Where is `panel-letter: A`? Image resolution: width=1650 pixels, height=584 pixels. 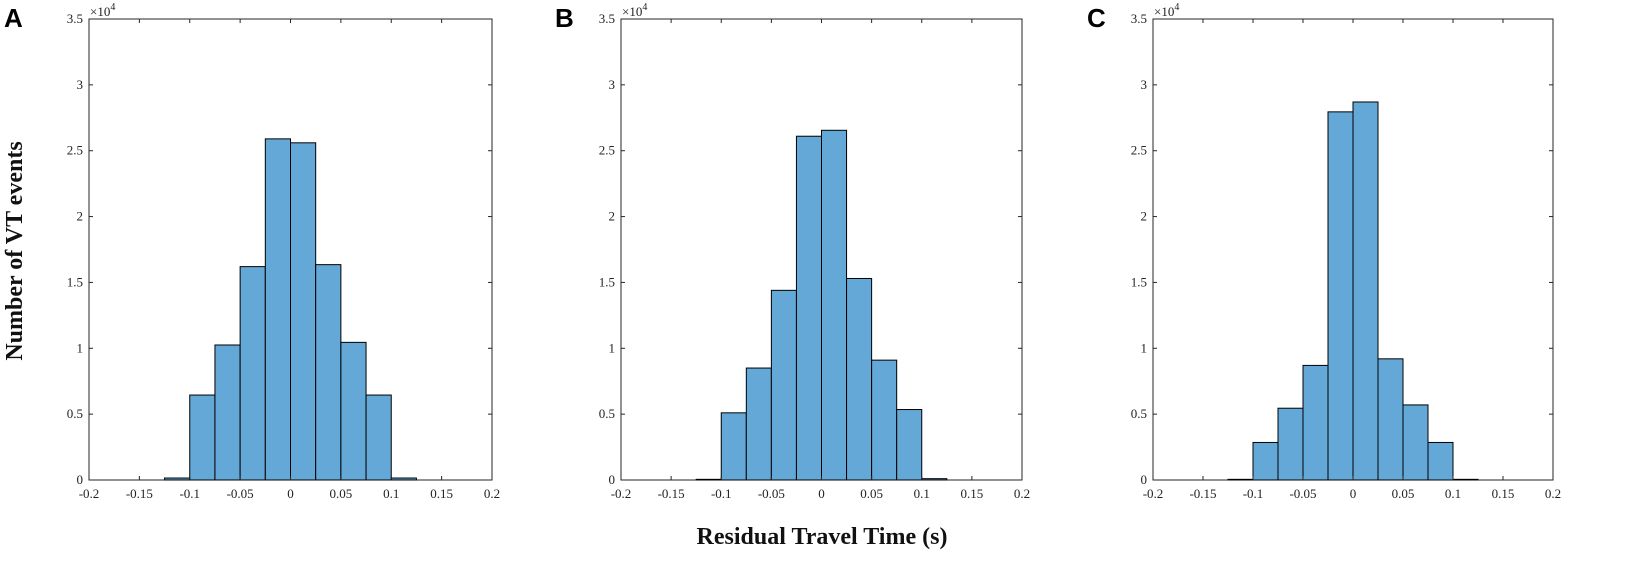
panel-letter: A is located at coordinates (13, 18).